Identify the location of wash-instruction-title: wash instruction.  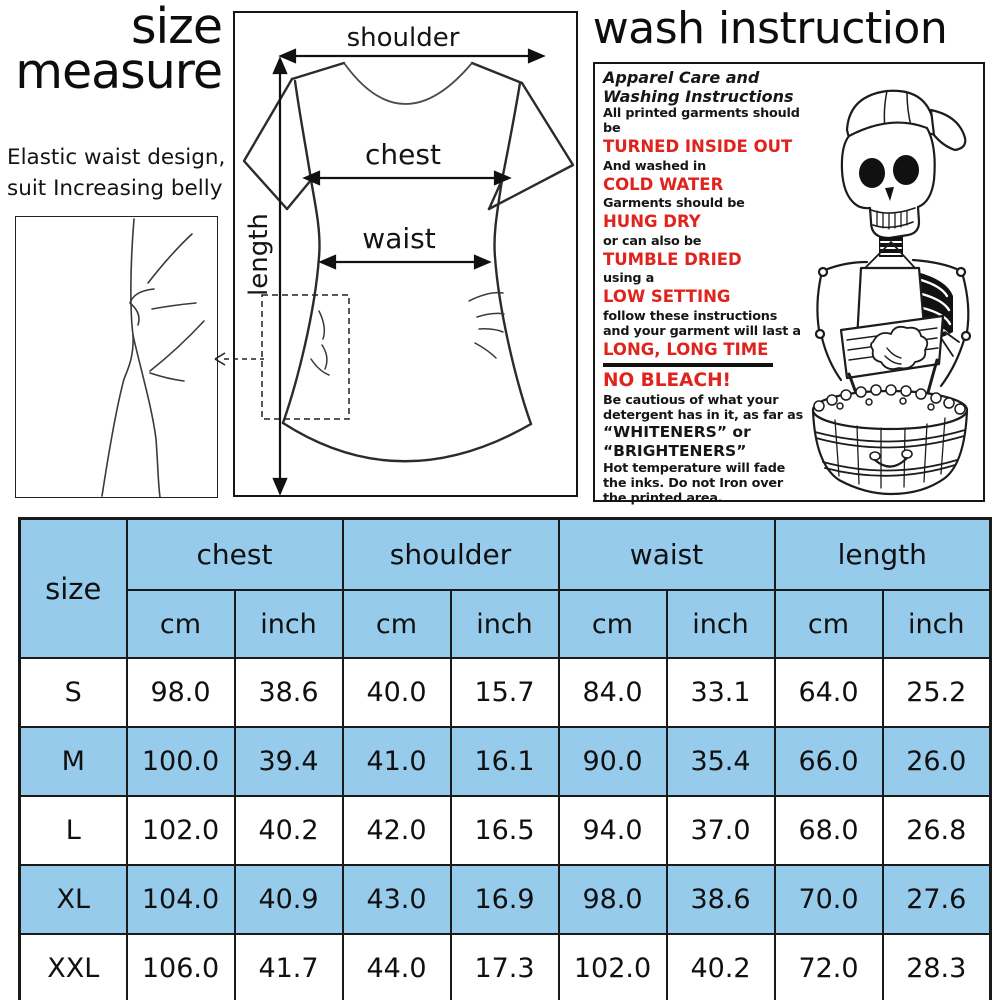
(770, 28).